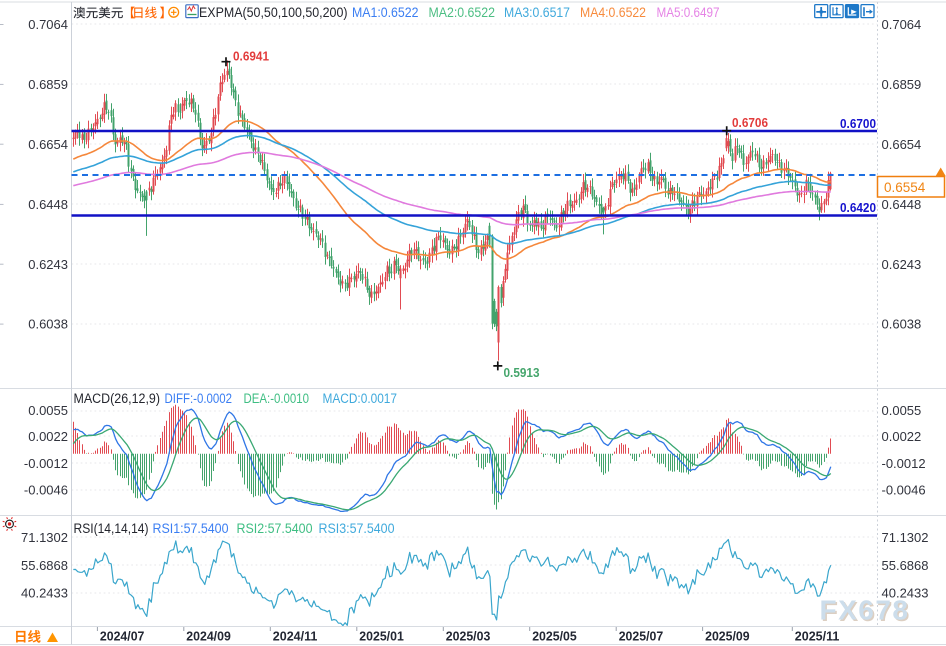  What do you see at coordinates (613, 12) in the screenshot?
I see `svg-text: MA4:0.6522` at bounding box center [613, 12].